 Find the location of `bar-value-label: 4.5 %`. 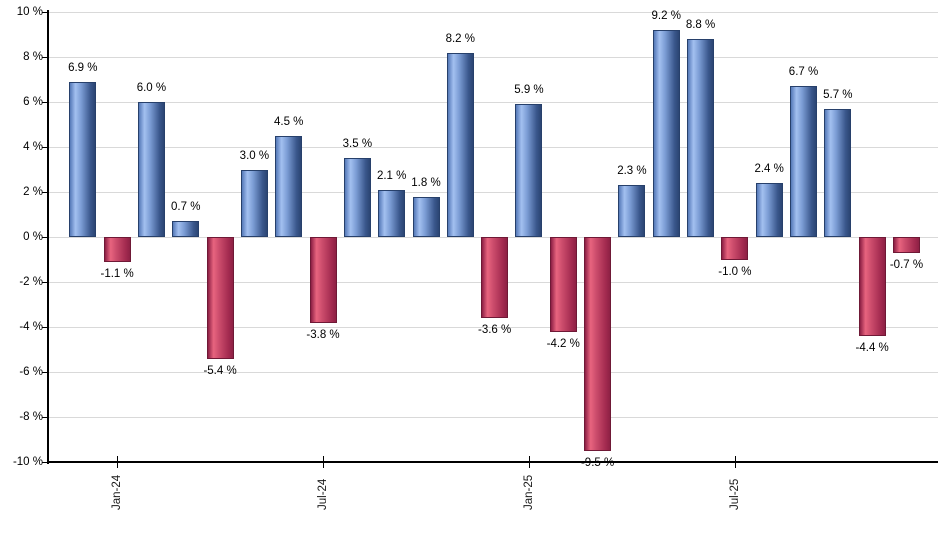

bar-value-label: 4.5 % is located at coordinates (289, 121).